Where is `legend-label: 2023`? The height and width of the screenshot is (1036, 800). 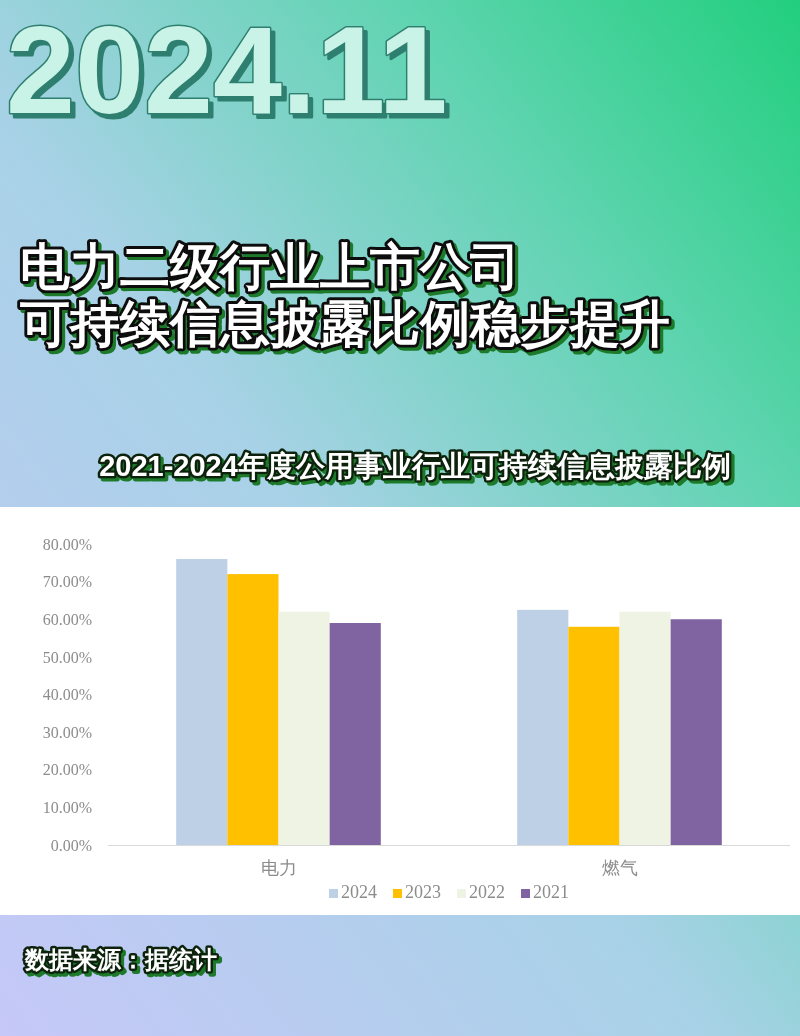 legend-label: 2023 is located at coordinates (423, 892).